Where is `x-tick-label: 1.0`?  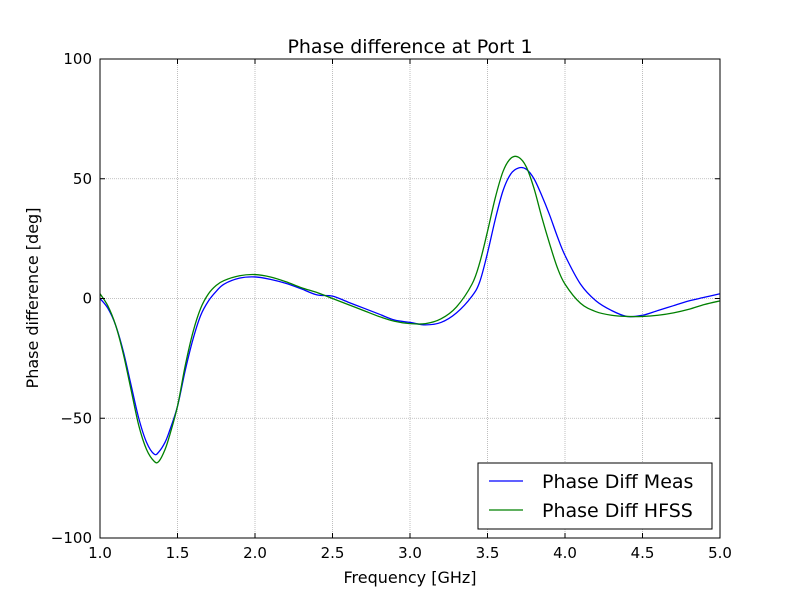 x-tick-label: 1.0 is located at coordinates (100, 553).